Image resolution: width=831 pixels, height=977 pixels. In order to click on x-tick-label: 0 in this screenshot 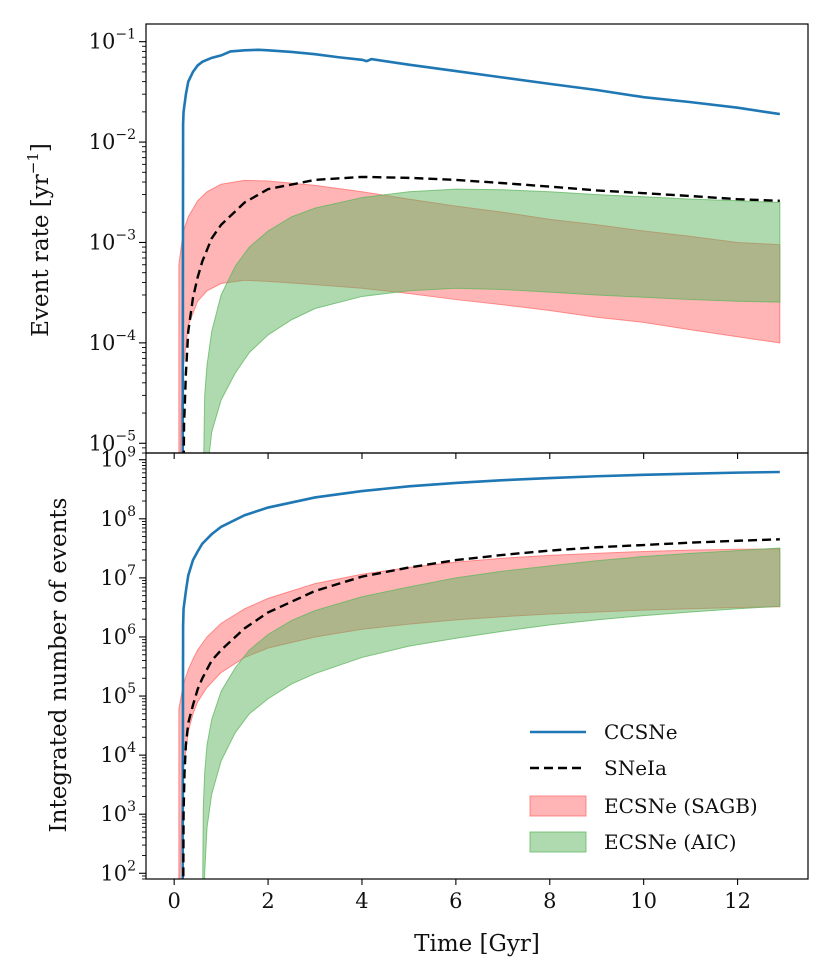, I will do `click(173, 901)`.